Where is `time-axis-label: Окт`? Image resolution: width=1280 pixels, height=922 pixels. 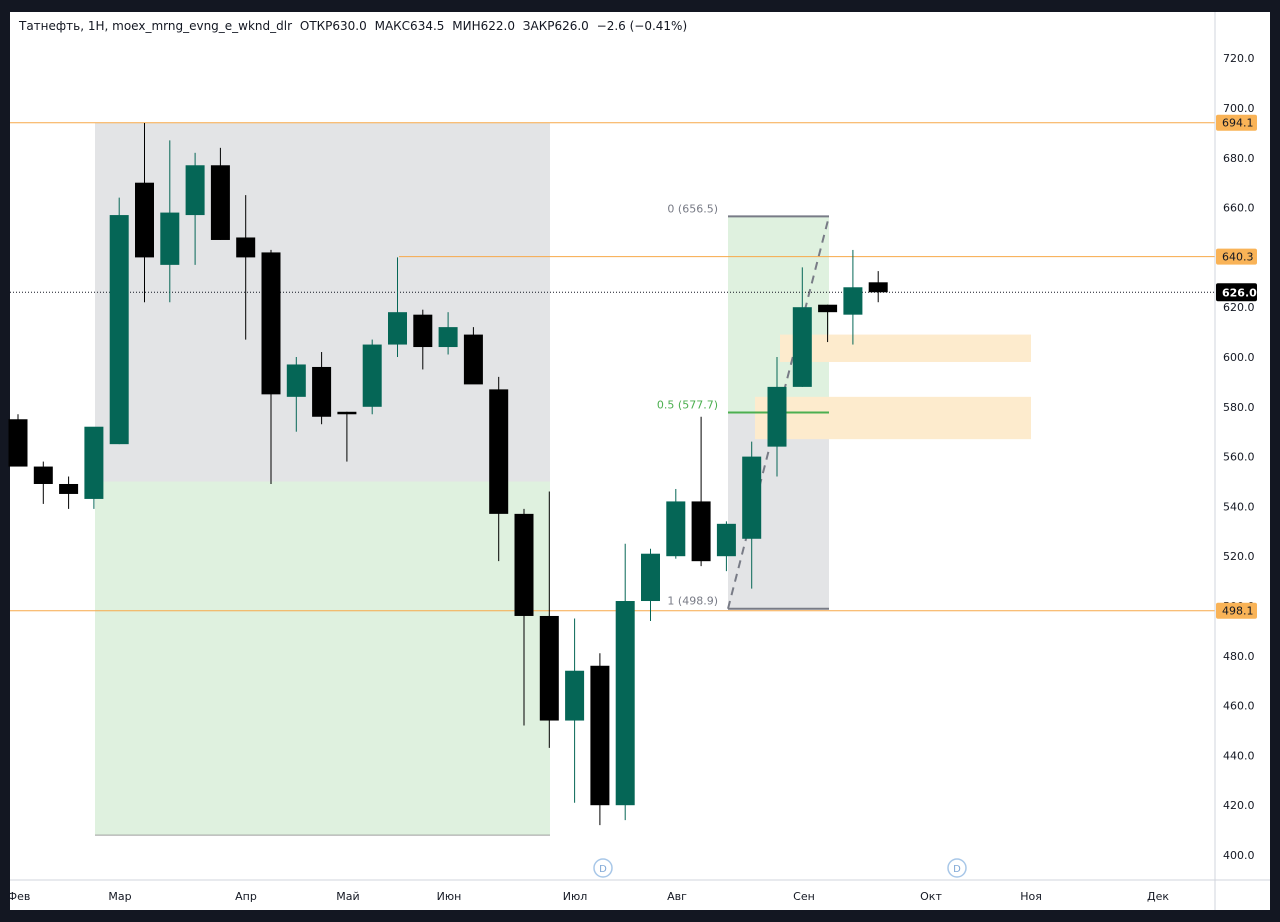
time-axis-label: Окт is located at coordinates (931, 896).